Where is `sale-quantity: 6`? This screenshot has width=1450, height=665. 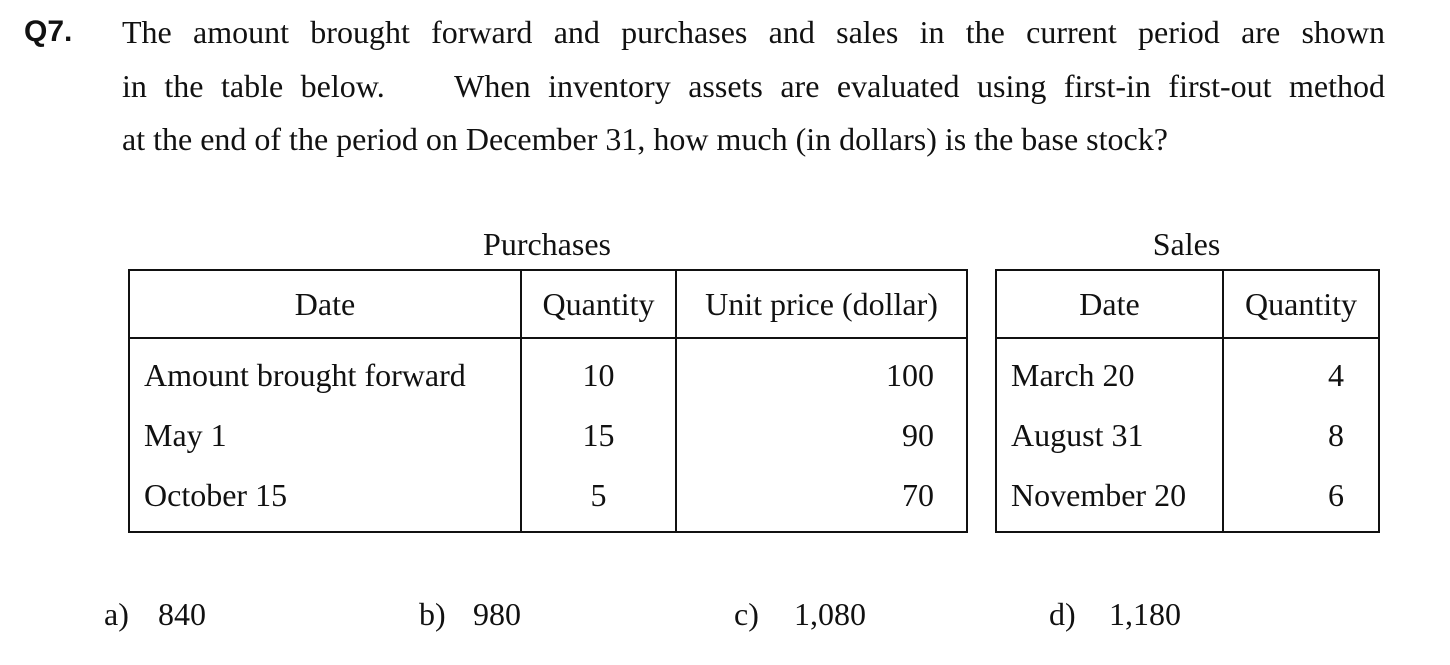 sale-quantity: 6 is located at coordinates (1300, 498).